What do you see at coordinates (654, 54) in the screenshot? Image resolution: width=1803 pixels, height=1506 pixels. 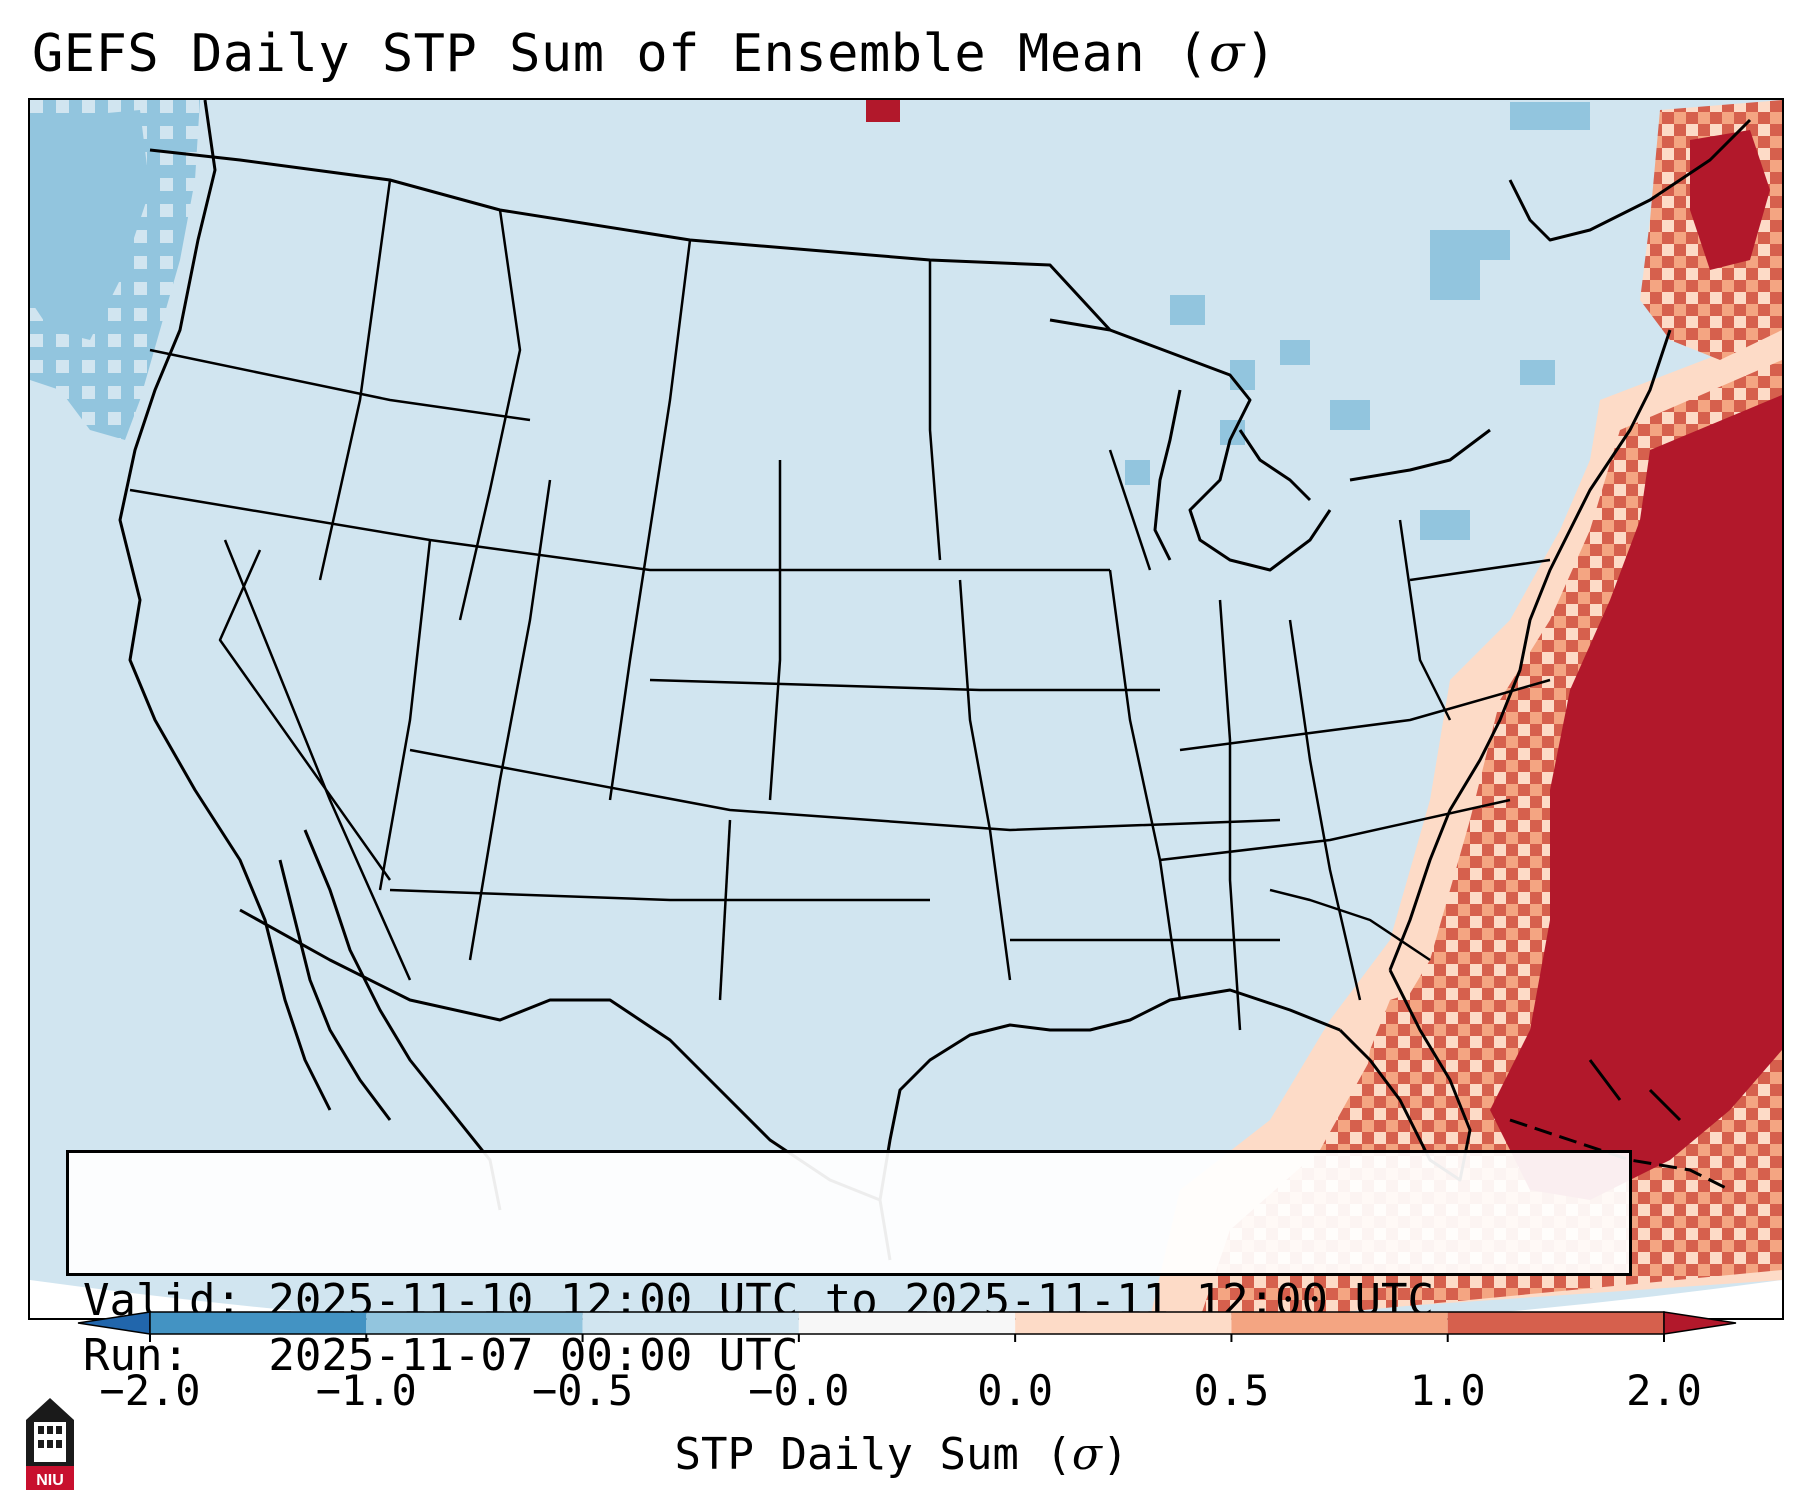 I see `chart-title: GEFS Daily STP Sum of Ensemble Mean (σ)` at bounding box center [654, 54].